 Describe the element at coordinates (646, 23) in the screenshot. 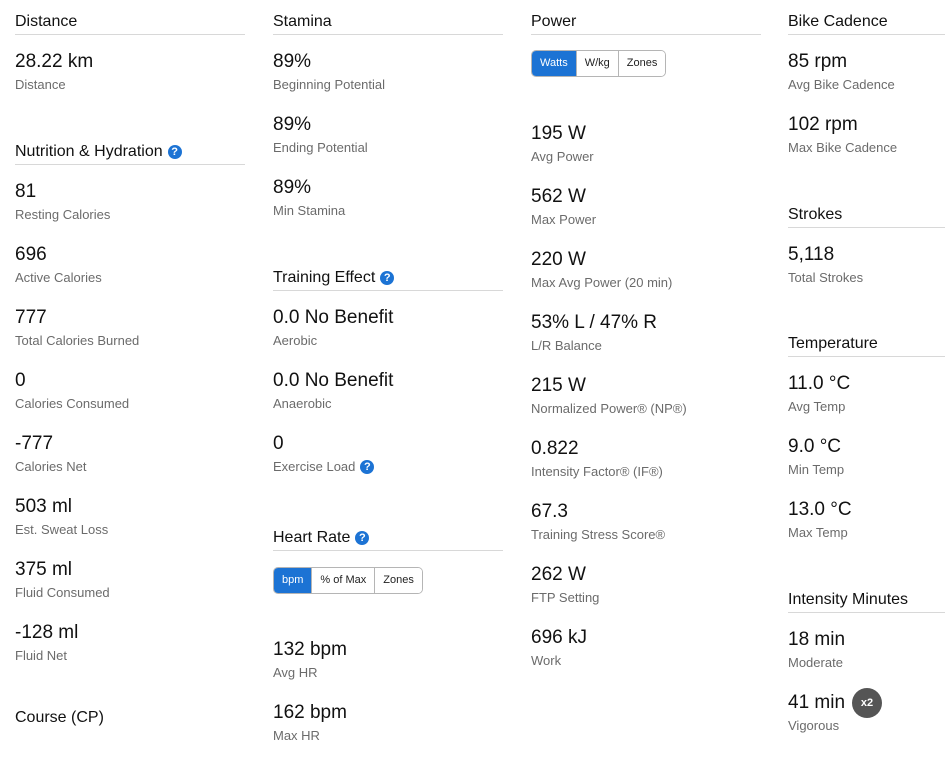

I see `power-title: Power` at that location.